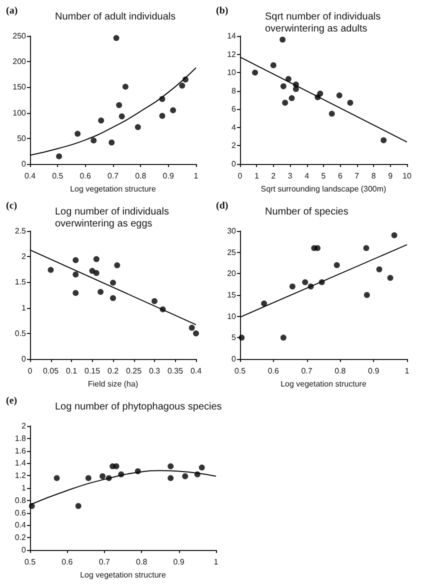  I want to click on x-tick-label: 9, so click(391, 176).